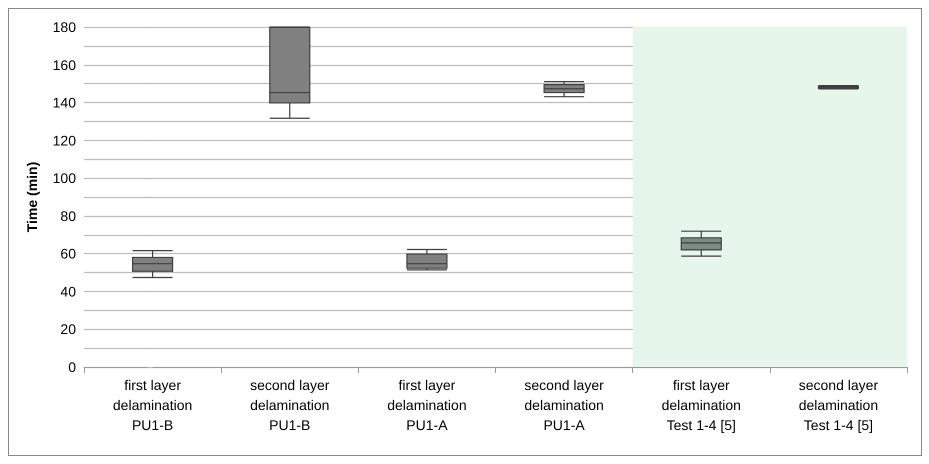 This screenshot has width=929, height=464. I want to click on y-tick-label: 100, so click(64, 178).